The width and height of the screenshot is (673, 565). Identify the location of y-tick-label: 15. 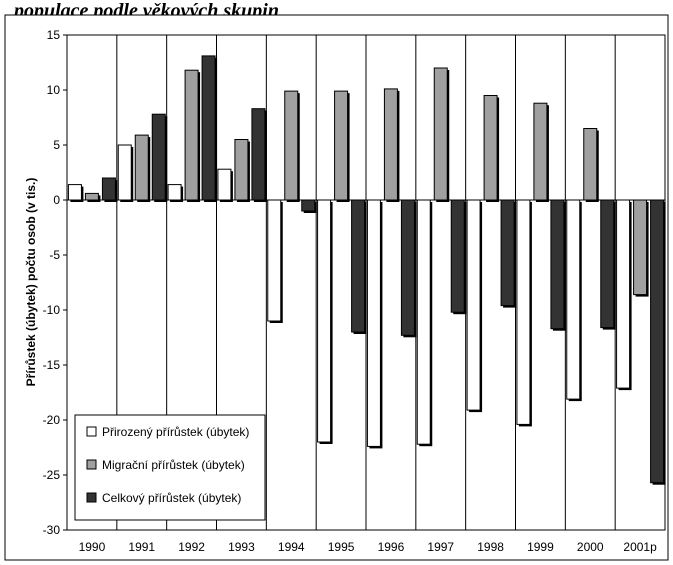
(54, 35).